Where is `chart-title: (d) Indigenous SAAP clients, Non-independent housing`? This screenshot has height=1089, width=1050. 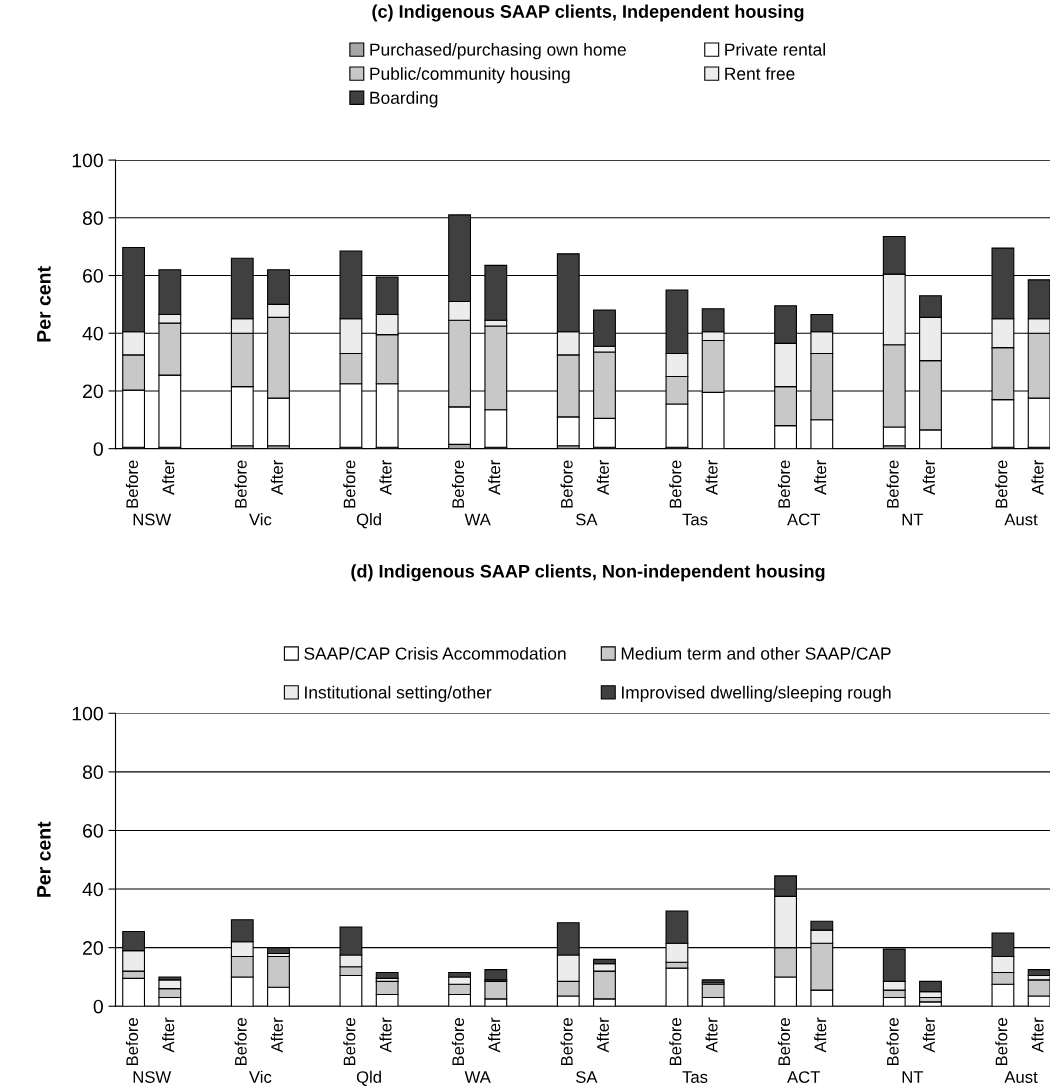 chart-title: (d) Indigenous SAAP clients, Non-independent housing is located at coordinates (588, 573).